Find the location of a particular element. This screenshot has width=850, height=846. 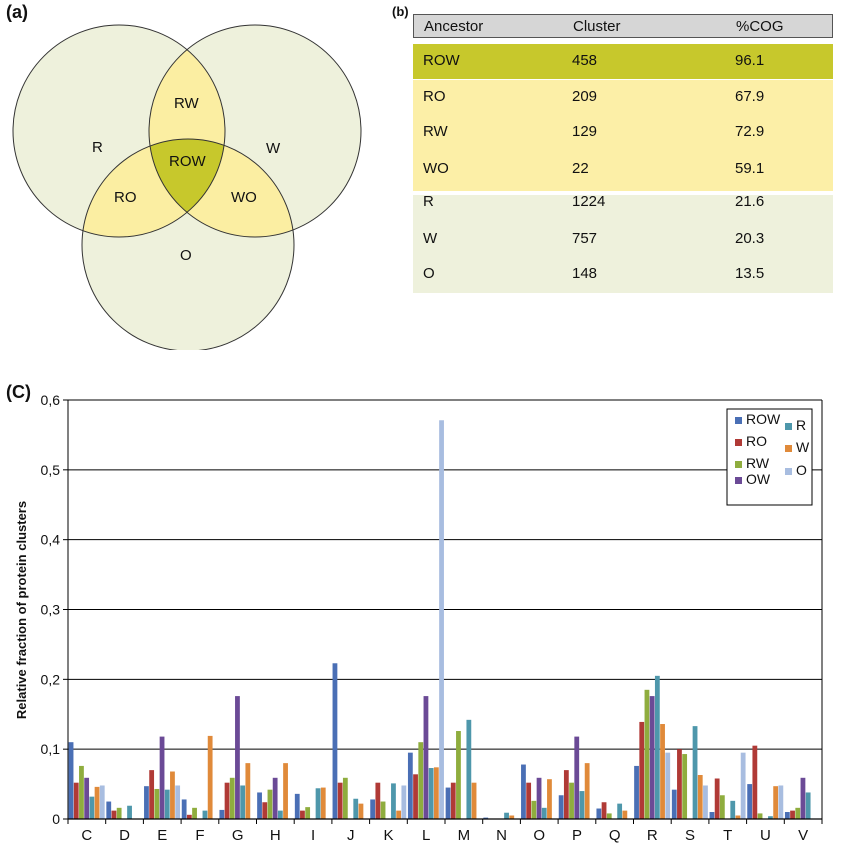

bar-r-r is located at coordinates (657, 747).